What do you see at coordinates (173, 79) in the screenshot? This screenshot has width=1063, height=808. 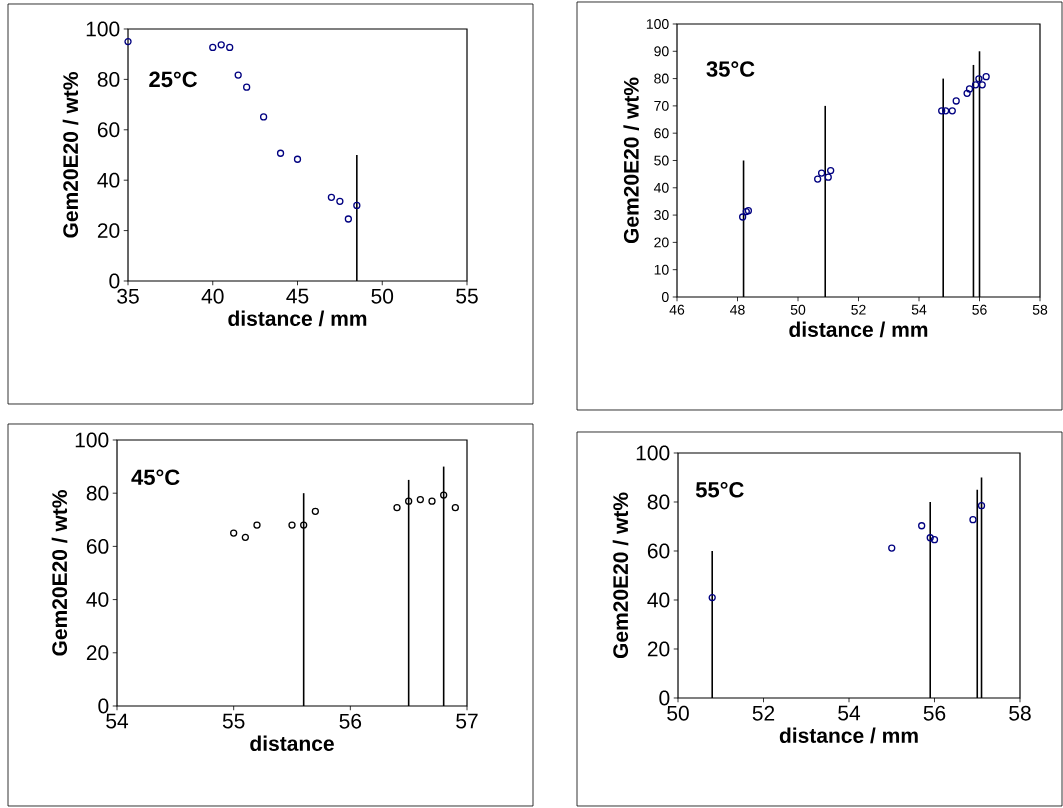 I see `annotation: 25°C` at bounding box center [173, 79].